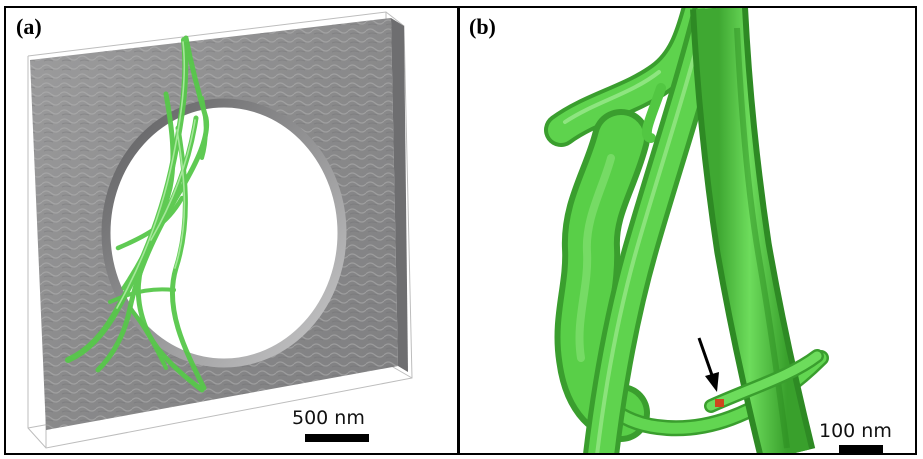 This screenshot has width=923, height=459. What do you see at coordinates (719, 403) in the screenshot?
I see `marker-red` at bounding box center [719, 403].